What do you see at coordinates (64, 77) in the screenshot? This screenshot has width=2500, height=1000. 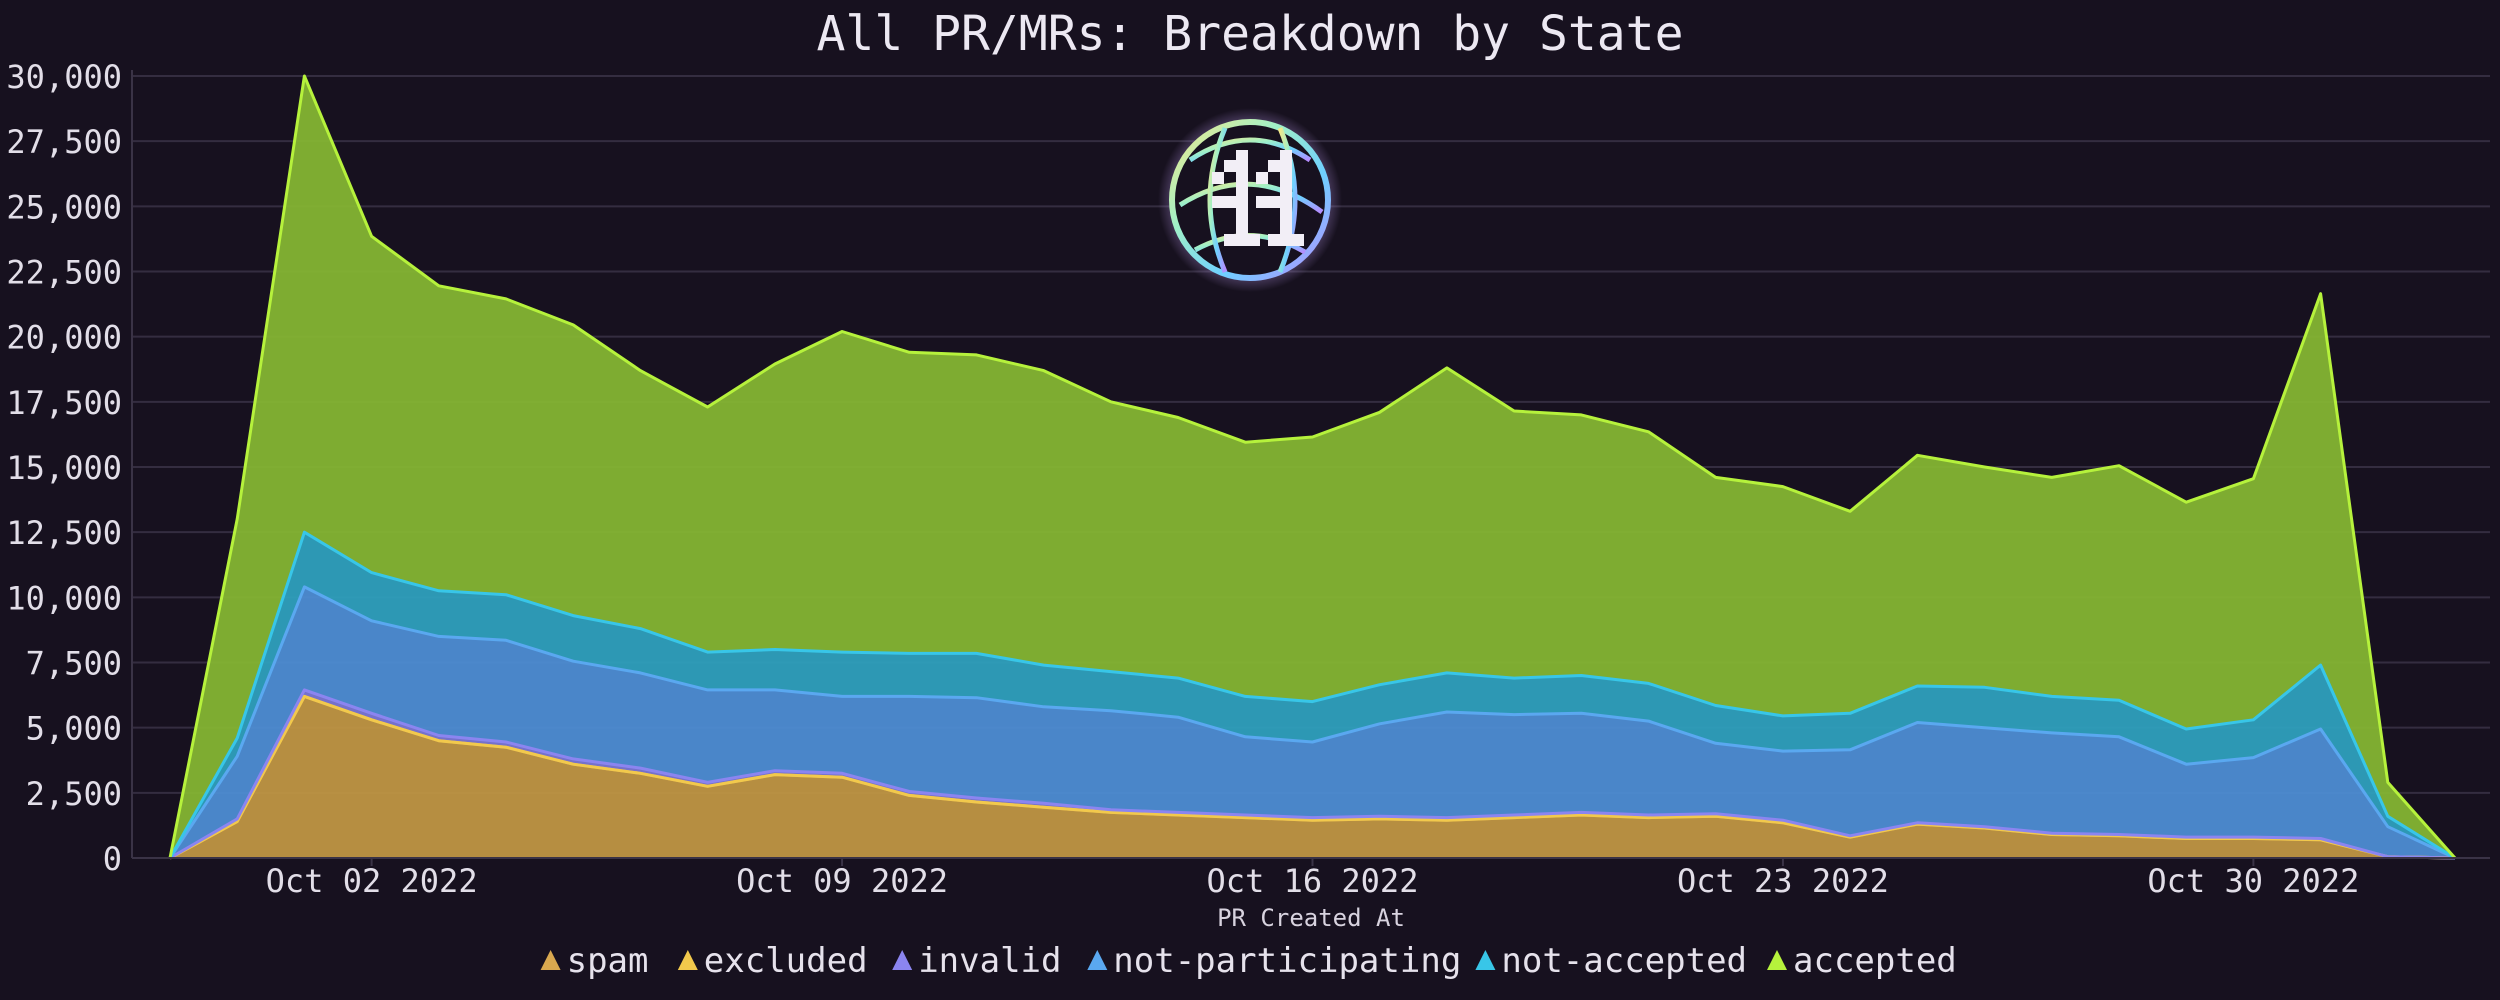 I see `y-tick-label: 30,000` at bounding box center [64, 77].